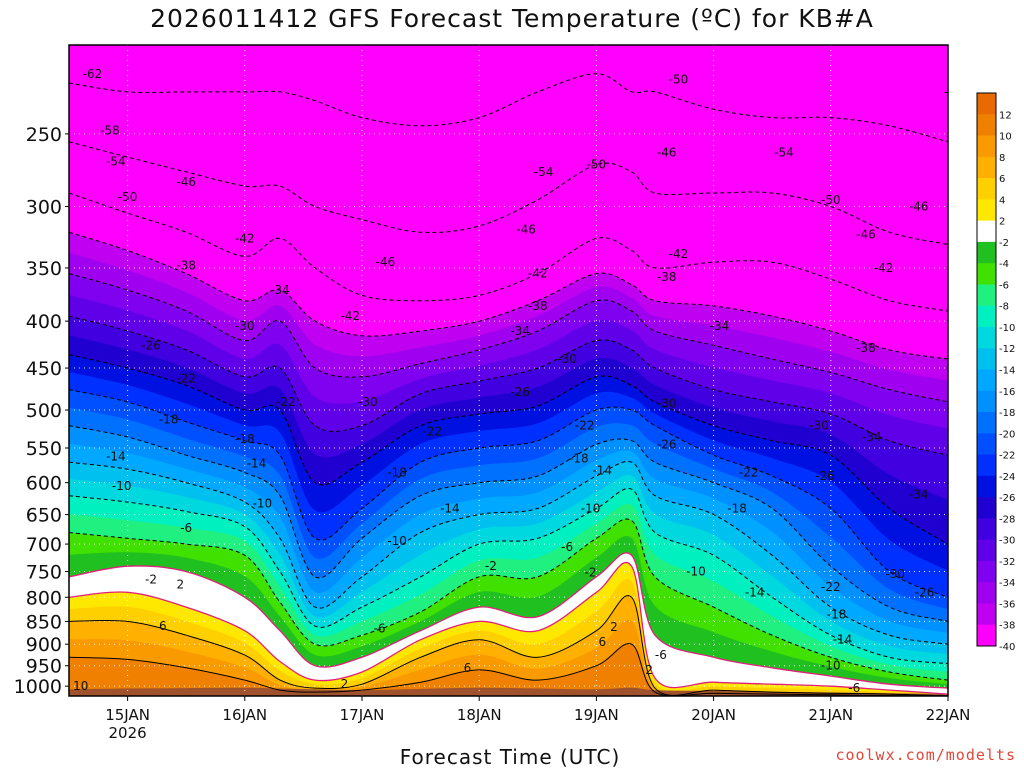 This screenshot has width=1024, height=769. Describe the element at coordinates (1007, 392) in the screenshot. I see `colorbar-label: -16` at that location.